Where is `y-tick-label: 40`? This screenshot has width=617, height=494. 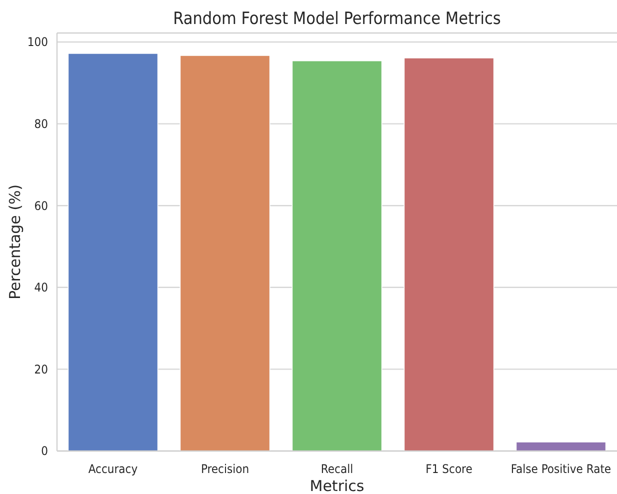
y-tick-label: 40 is located at coordinates (41, 287).